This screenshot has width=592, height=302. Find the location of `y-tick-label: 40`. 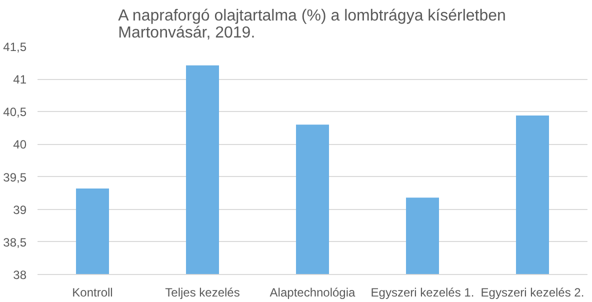

y-tick-label: 40 is located at coordinates (20, 145).